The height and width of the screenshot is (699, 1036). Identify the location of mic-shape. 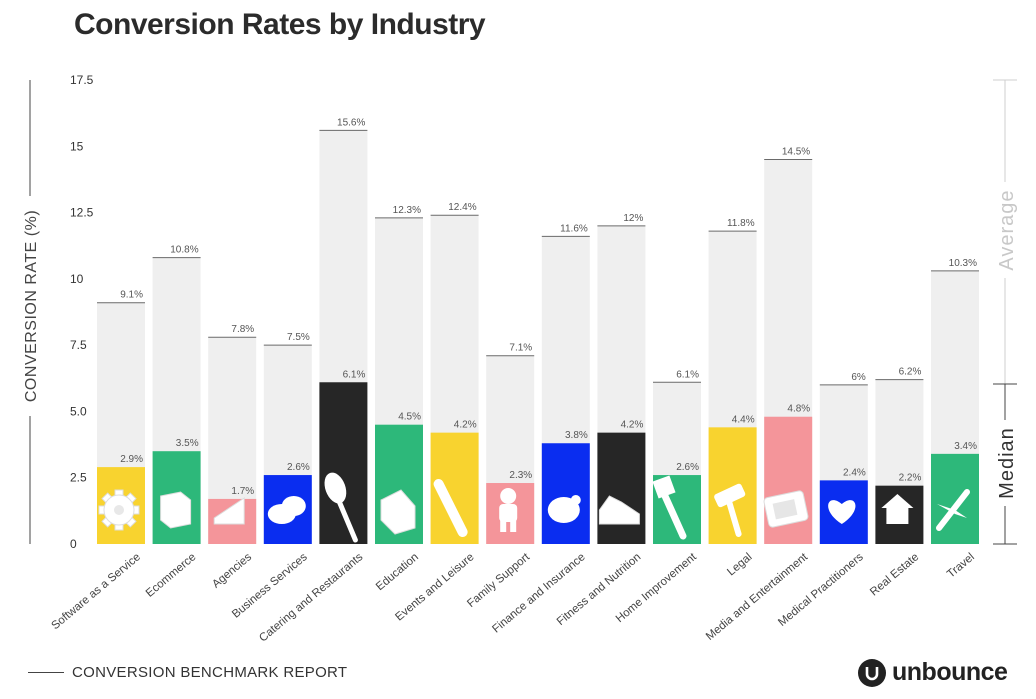
(450, 508).